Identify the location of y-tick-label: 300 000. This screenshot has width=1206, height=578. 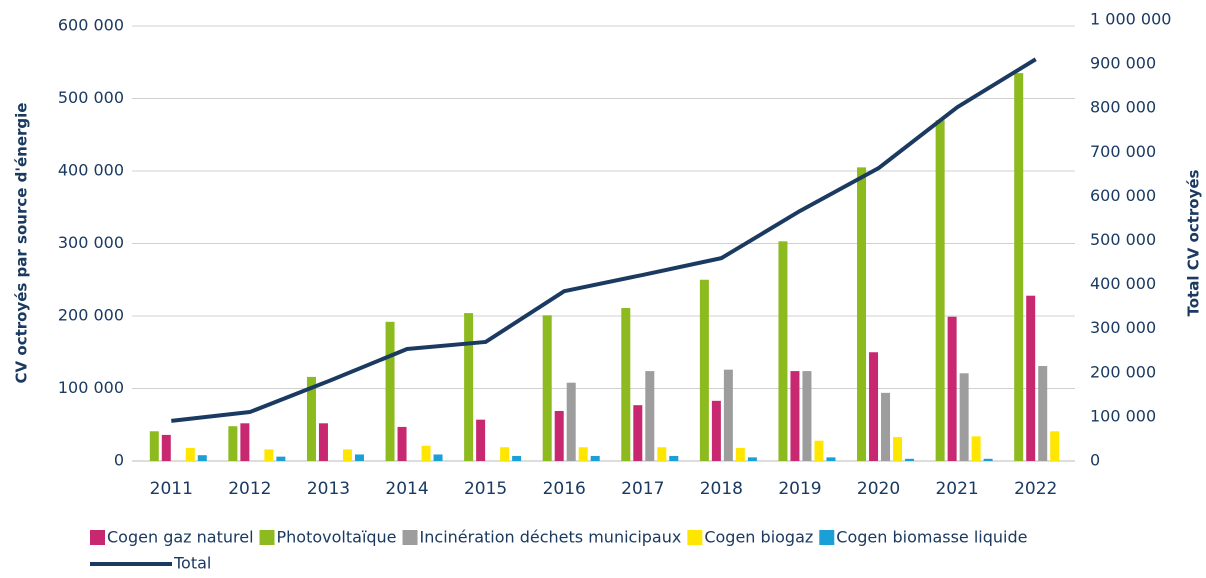
(91, 242).